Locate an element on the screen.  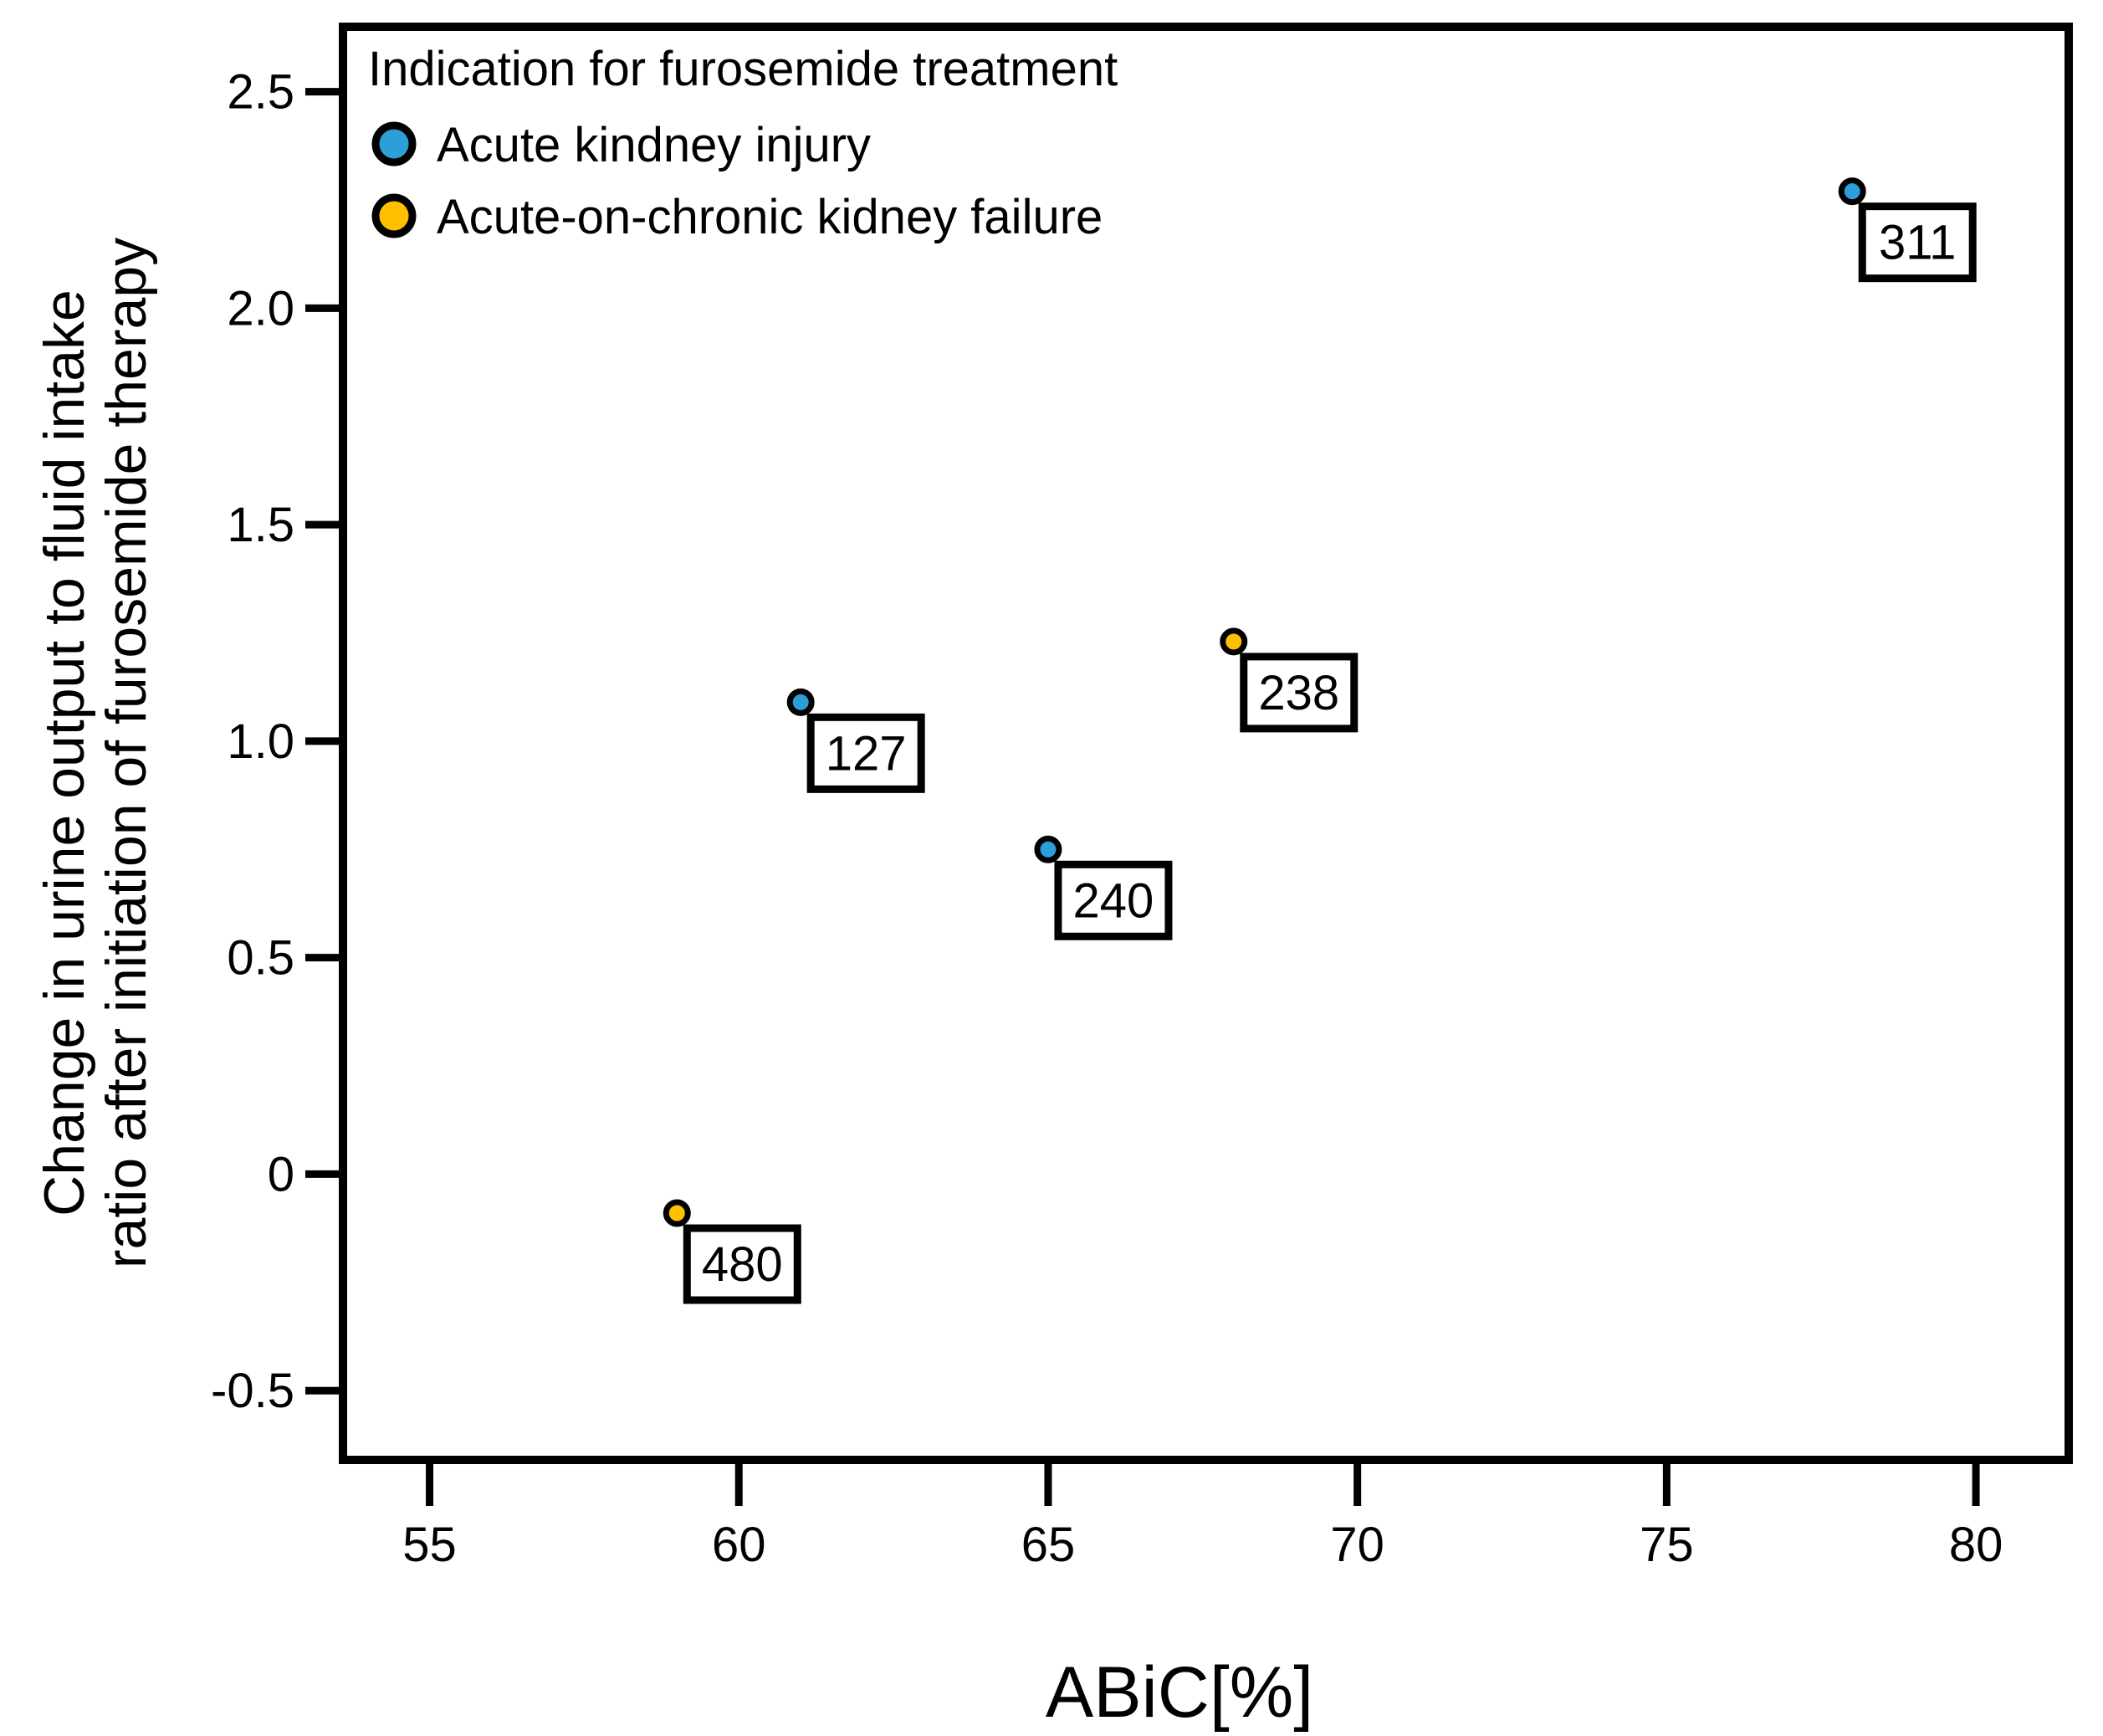
point-label: 240 is located at coordinates (1113, 900).